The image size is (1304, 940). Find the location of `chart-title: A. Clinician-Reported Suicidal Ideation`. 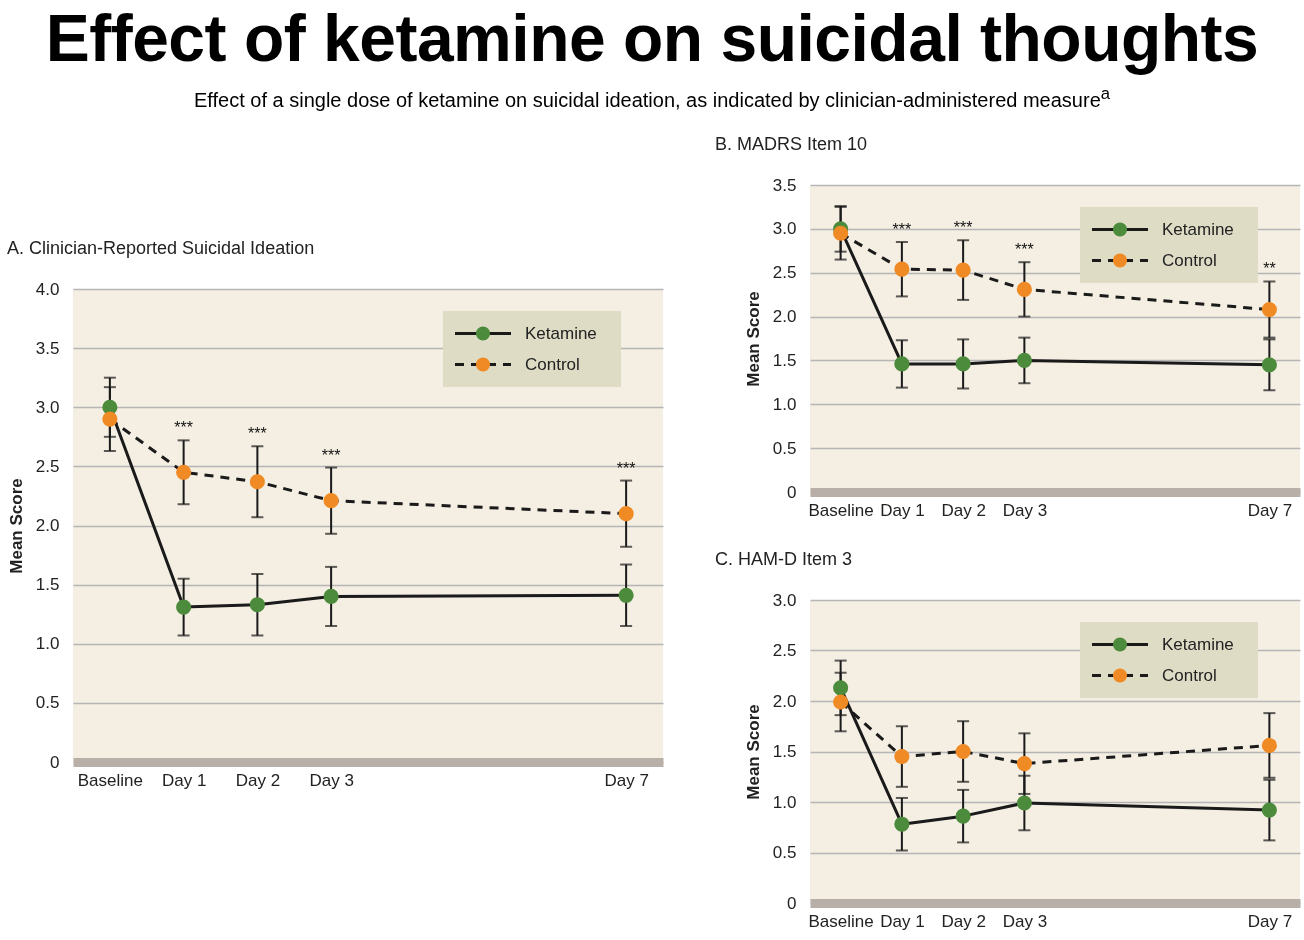

chart-title: A. Clinician-Reported Suicidal Ideation is located at coordinates (161, 248).